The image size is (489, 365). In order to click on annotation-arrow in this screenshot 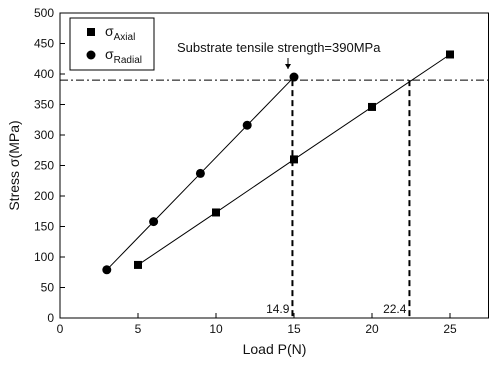, I will do `click(288, 64)`.